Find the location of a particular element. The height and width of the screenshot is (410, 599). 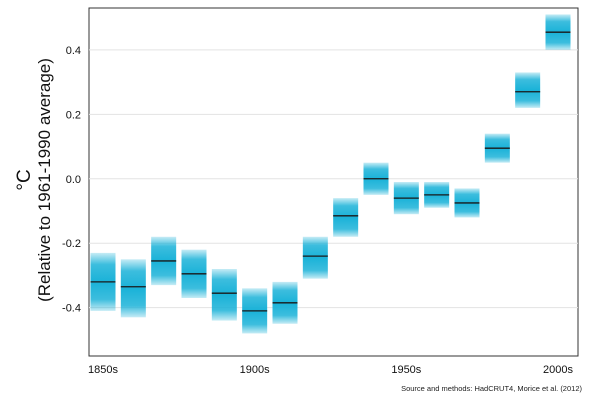

x-tick-label: 1950s is located at coordinates (406, 370).